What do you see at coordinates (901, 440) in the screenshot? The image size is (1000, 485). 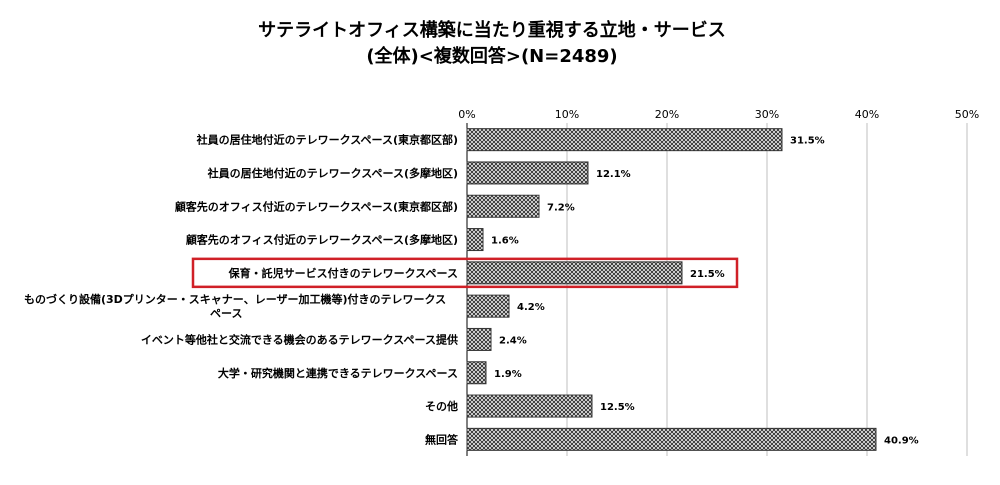 I see `value-label: 40.9%` at bounding box center [901, 440].